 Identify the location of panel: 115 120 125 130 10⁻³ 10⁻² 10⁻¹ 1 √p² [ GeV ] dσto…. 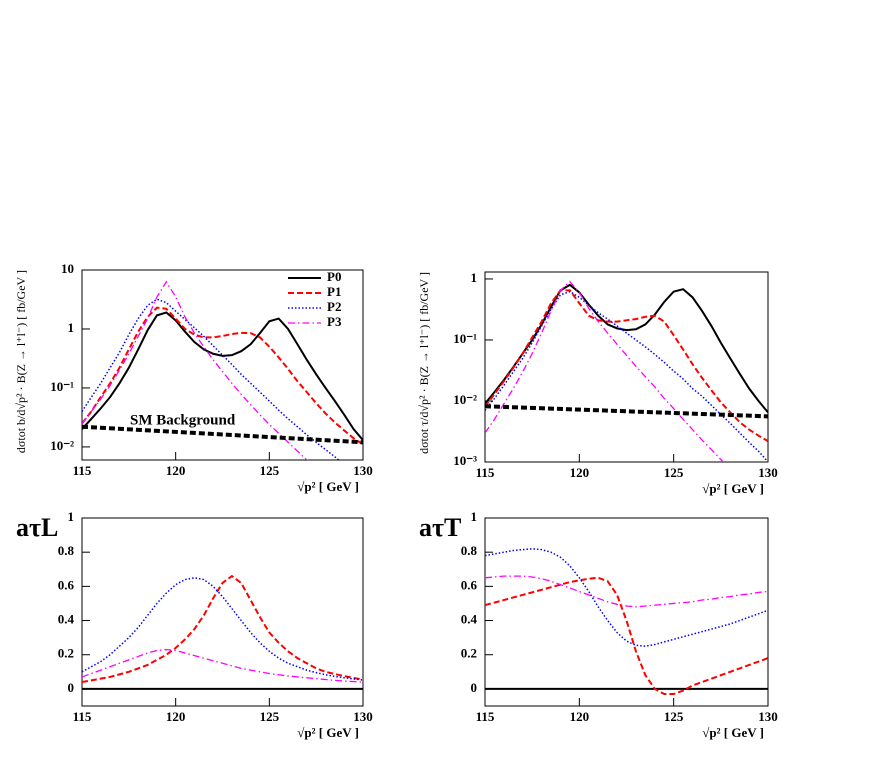
(597, 383).